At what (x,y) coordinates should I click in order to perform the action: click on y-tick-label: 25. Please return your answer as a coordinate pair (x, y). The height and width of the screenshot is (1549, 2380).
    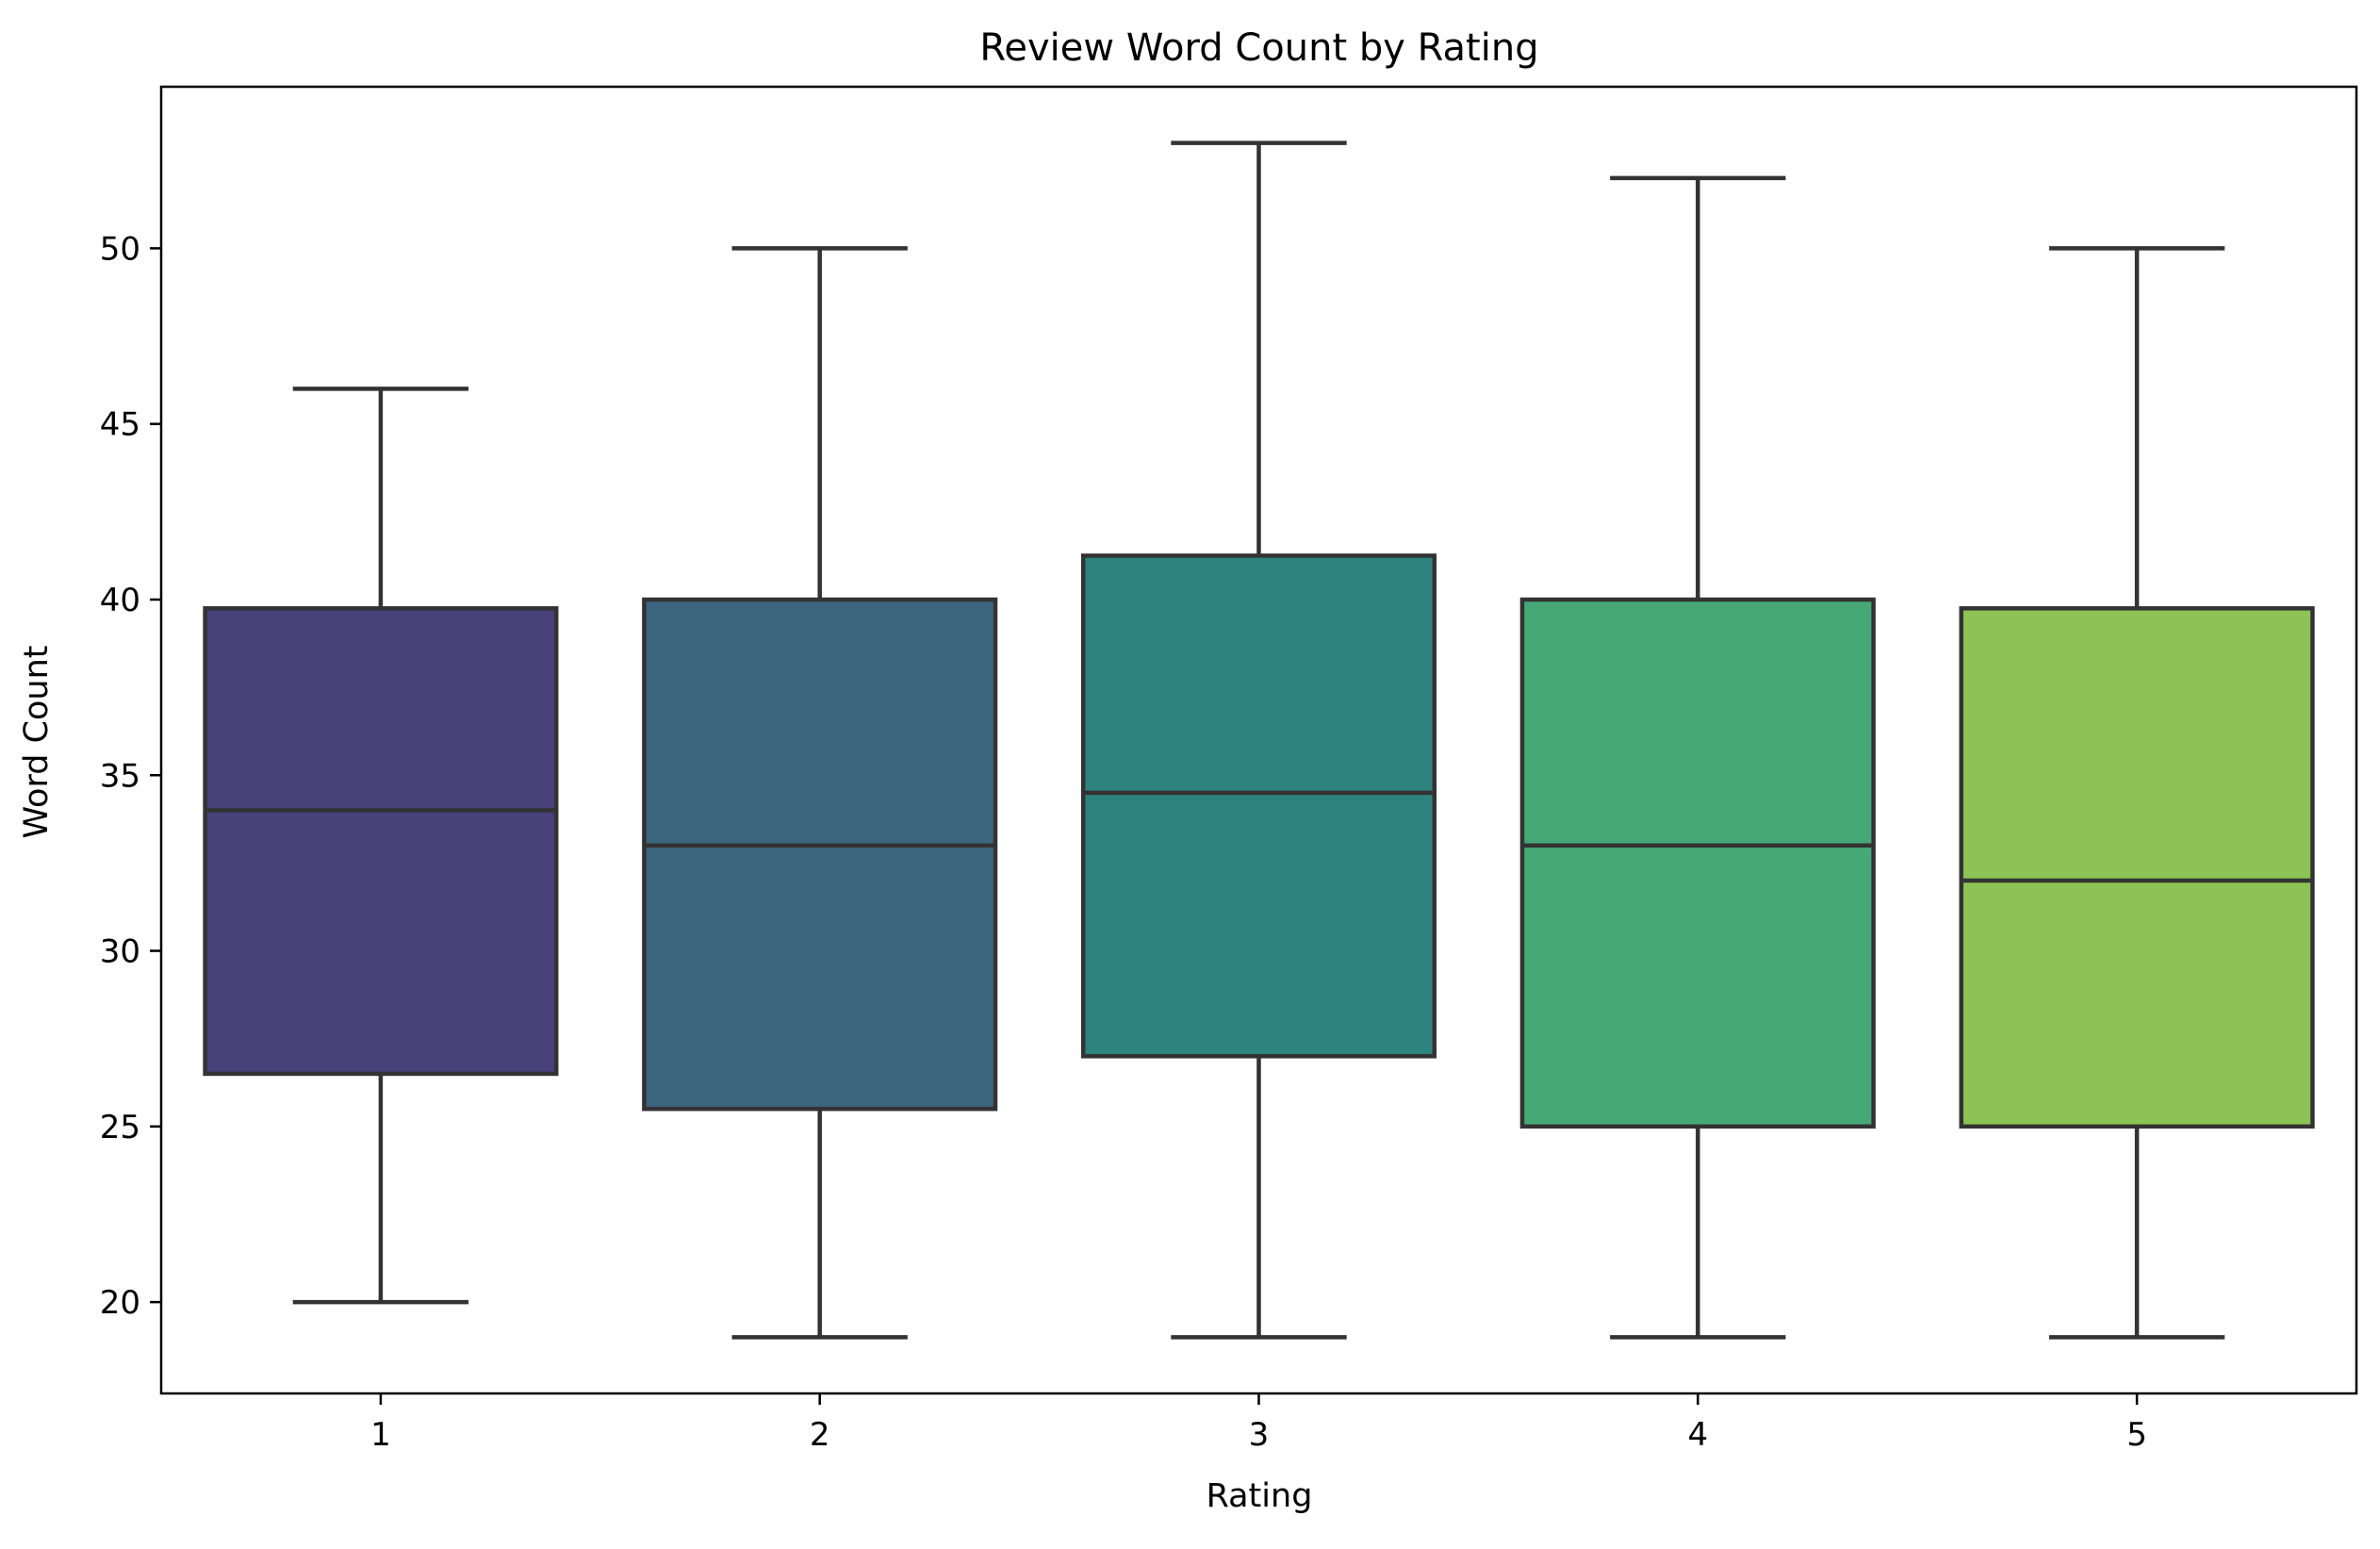
    Looking at the image, I should click on (120, 1127).